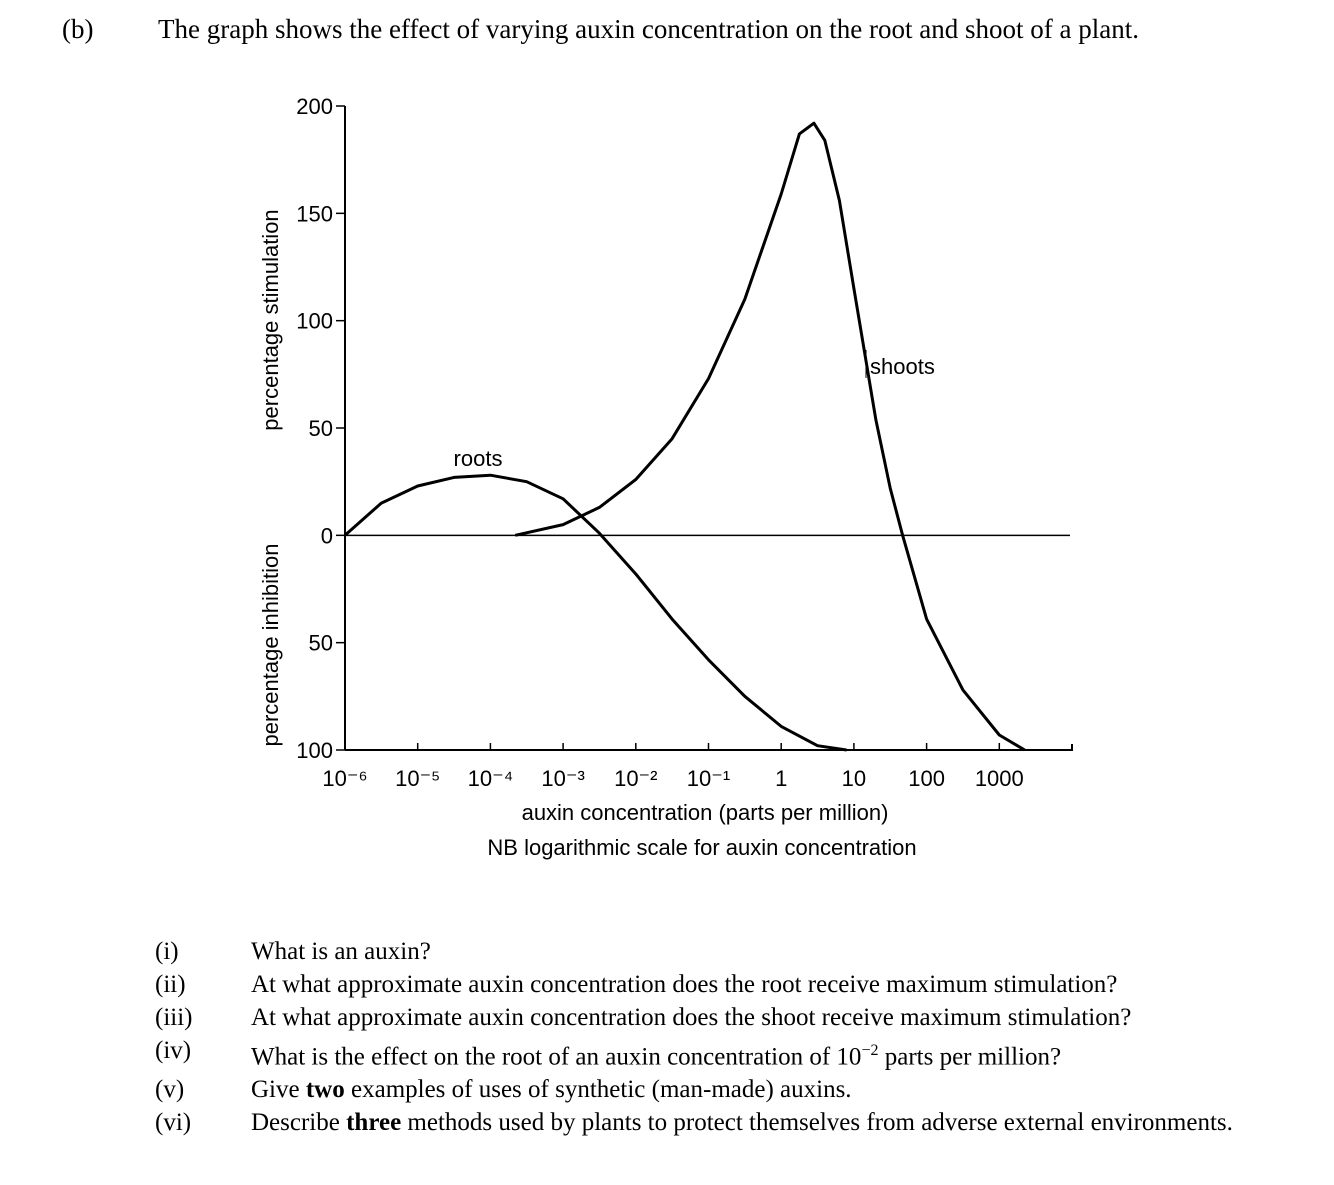 This screenshot has width=1334, height=1185. I want to click on part-label: (b), so click(78, 29).